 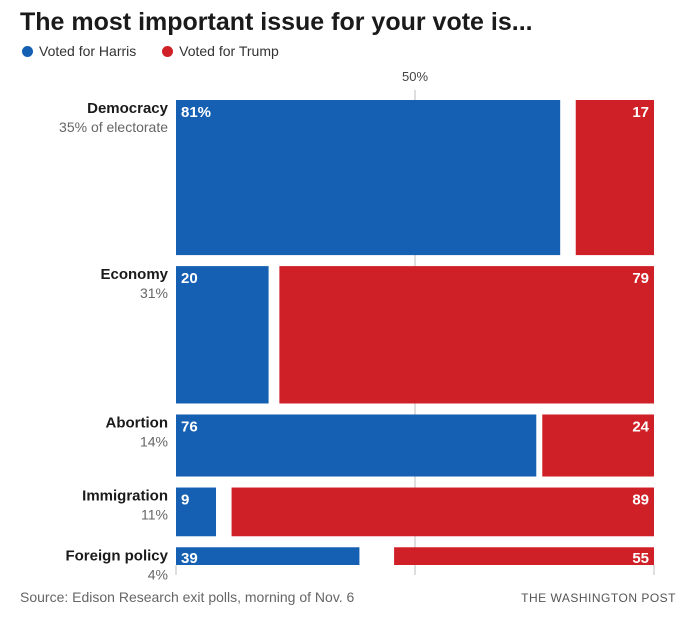 I want to click on share-label-economy: 31%, so click(x=154, y=293).